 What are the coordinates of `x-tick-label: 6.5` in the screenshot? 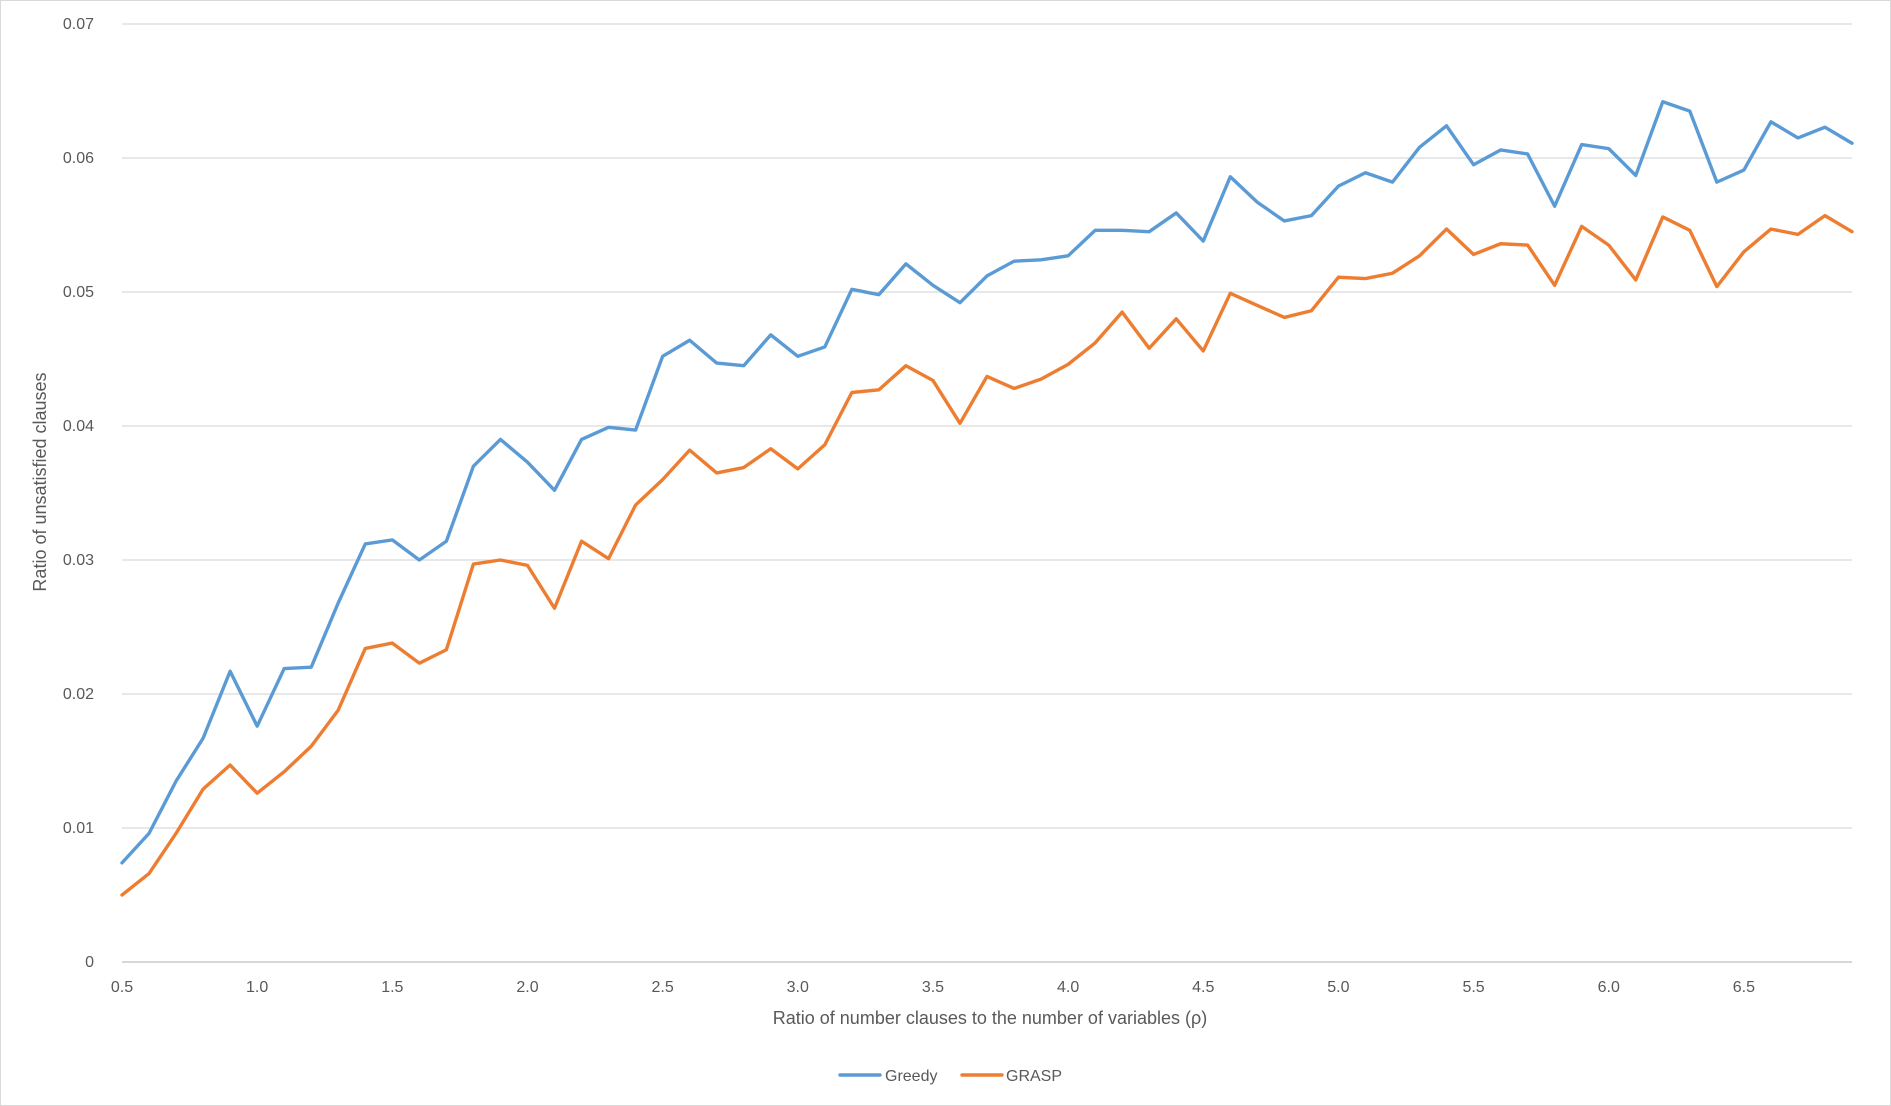 It's located at (1744, 987).